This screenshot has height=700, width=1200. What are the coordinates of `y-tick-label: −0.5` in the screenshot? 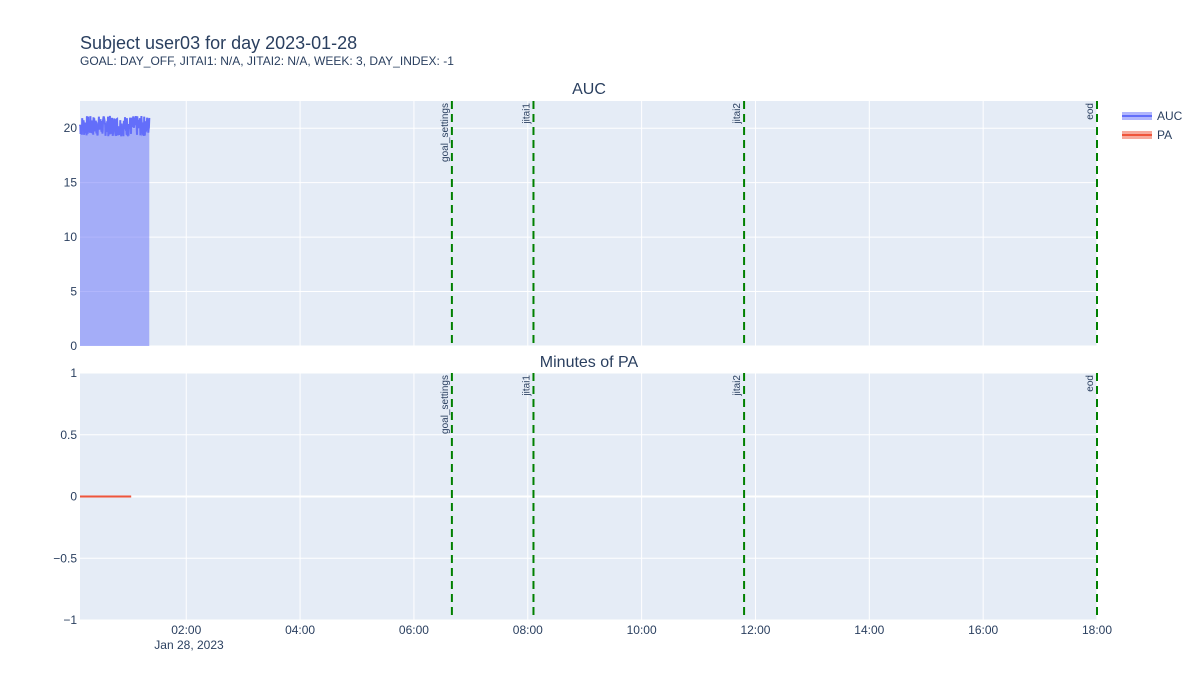 It's located at (65, 558).